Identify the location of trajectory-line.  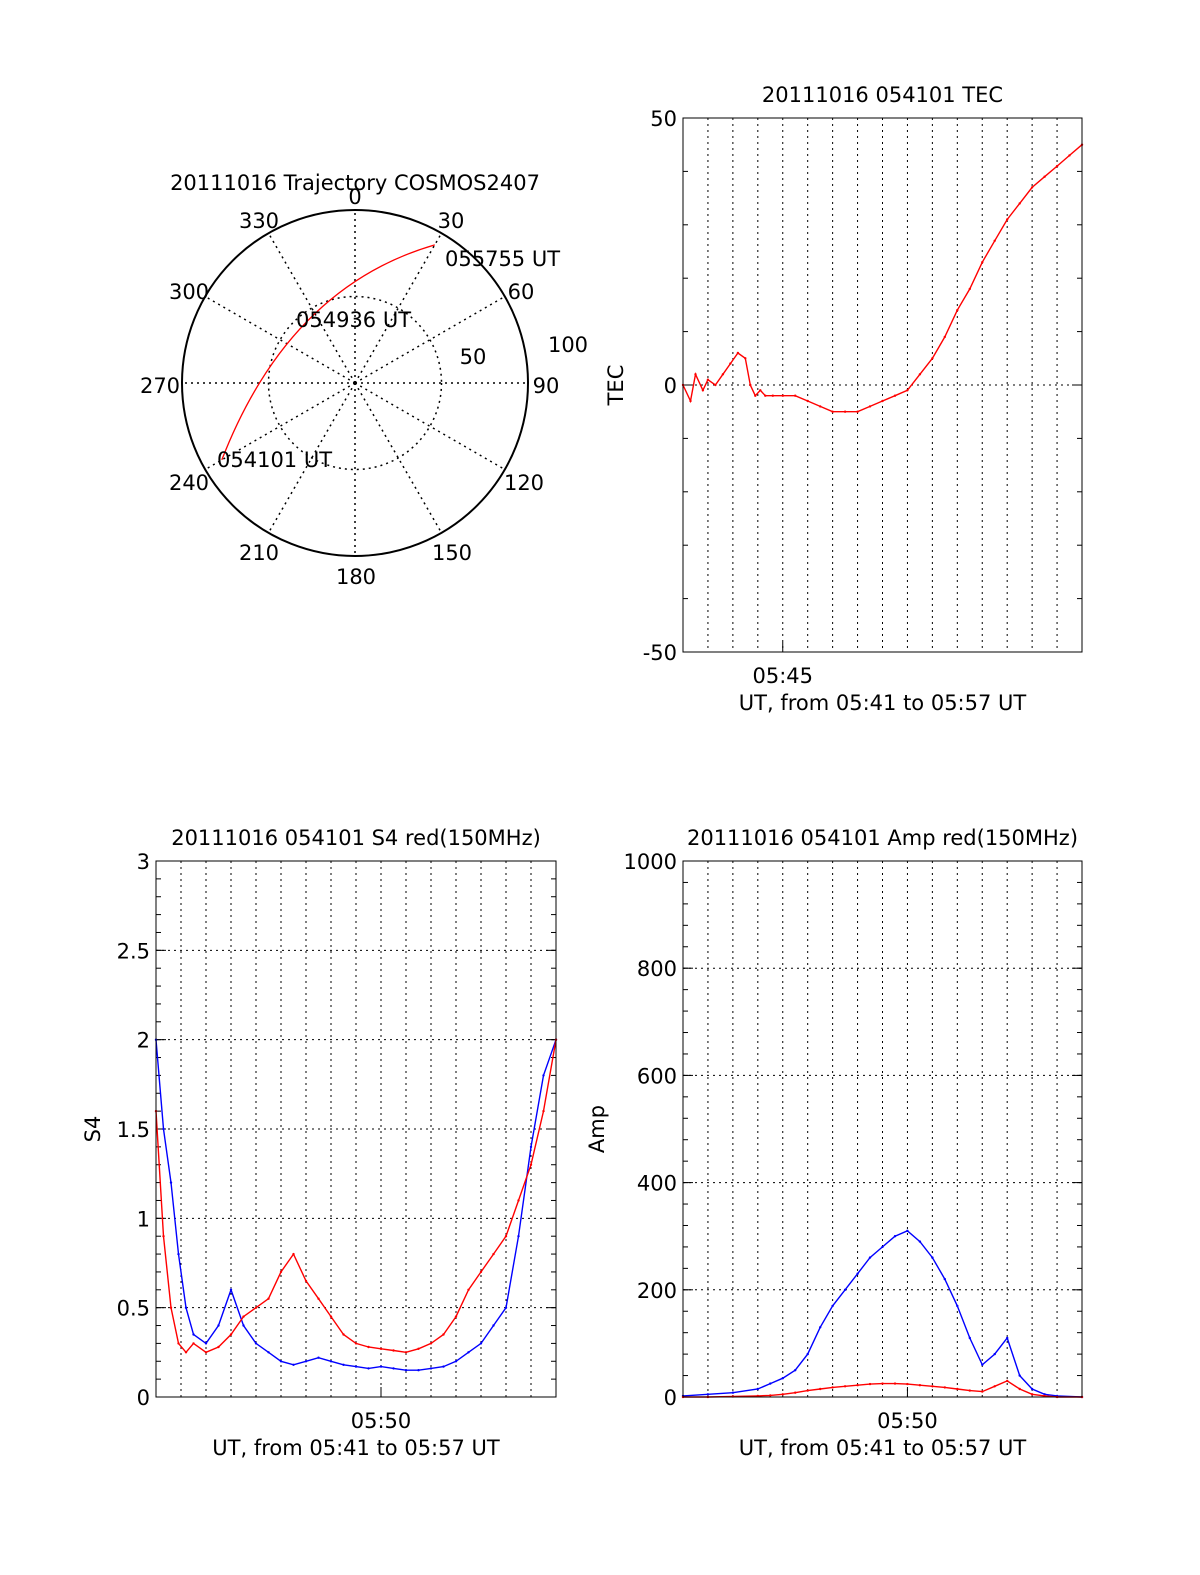
(328, 352).